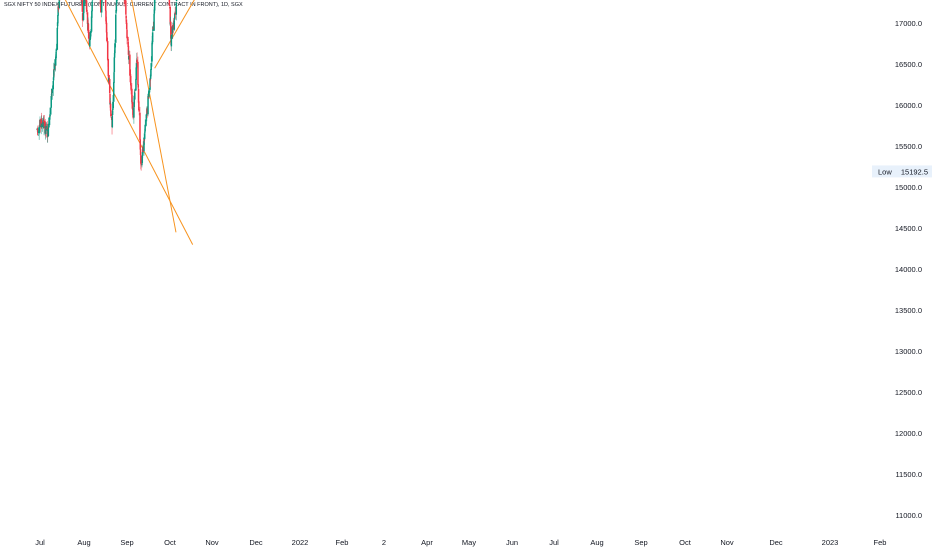 Image resolution: width=932 pixels, height=550 pixels. What do you see at coordinates (908, 515) in the screenshot?
I see `y-tick-label: 11000.0` at bounding box center [908, 515].